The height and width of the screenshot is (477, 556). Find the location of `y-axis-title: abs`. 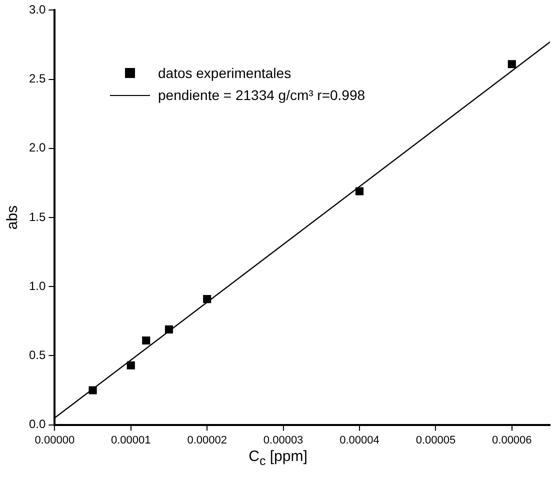

y-axis-title: abs is located at coordinates (13, 217).